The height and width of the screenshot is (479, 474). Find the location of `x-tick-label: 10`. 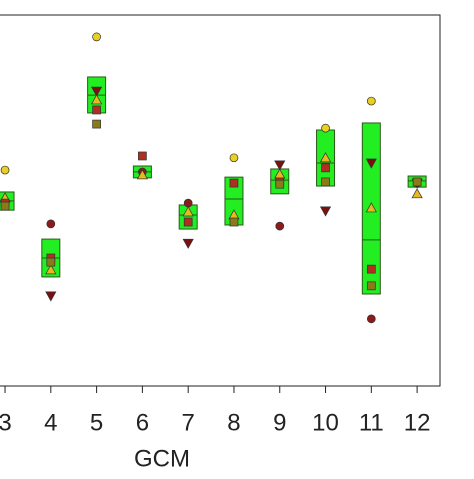

x-tick-label: 10 is located at coordinates (325, 422).